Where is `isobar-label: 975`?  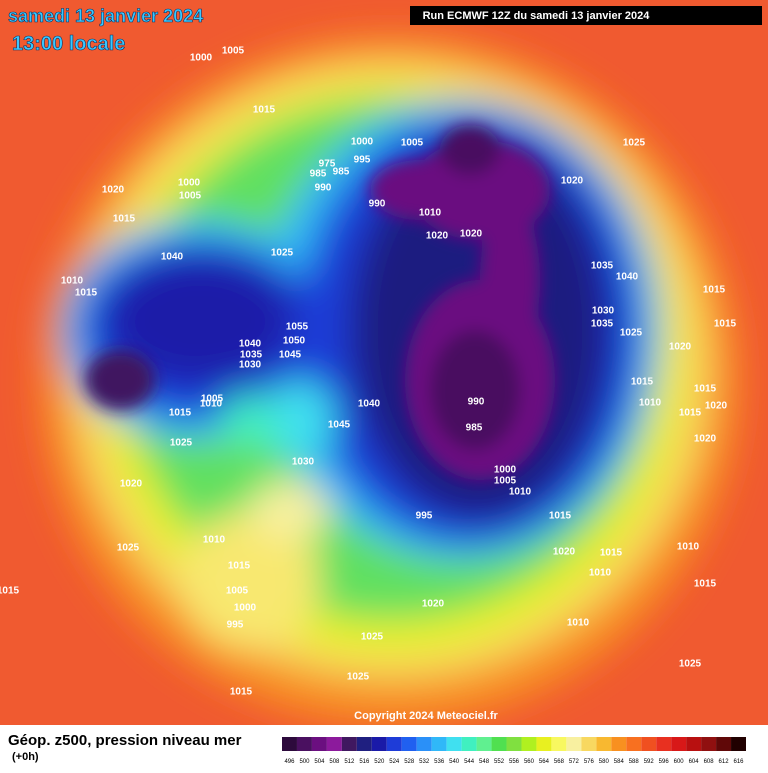
isobar-label: 975 is located at coordinates (327, 164).